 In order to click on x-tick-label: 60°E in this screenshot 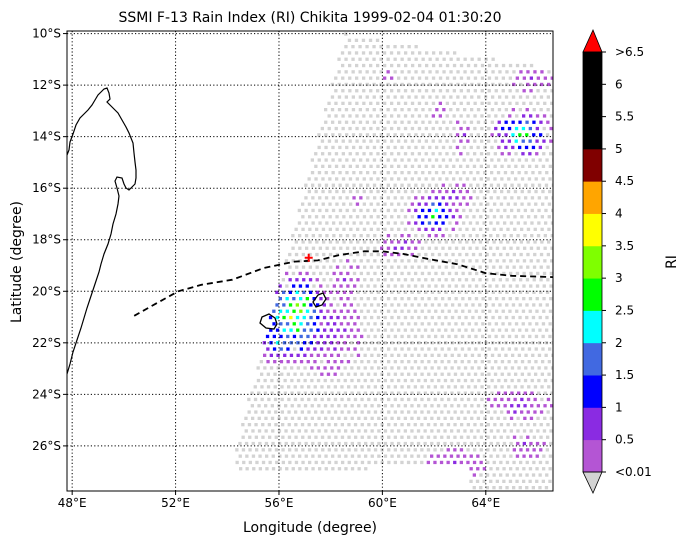, I will do `click(382, 503)`.